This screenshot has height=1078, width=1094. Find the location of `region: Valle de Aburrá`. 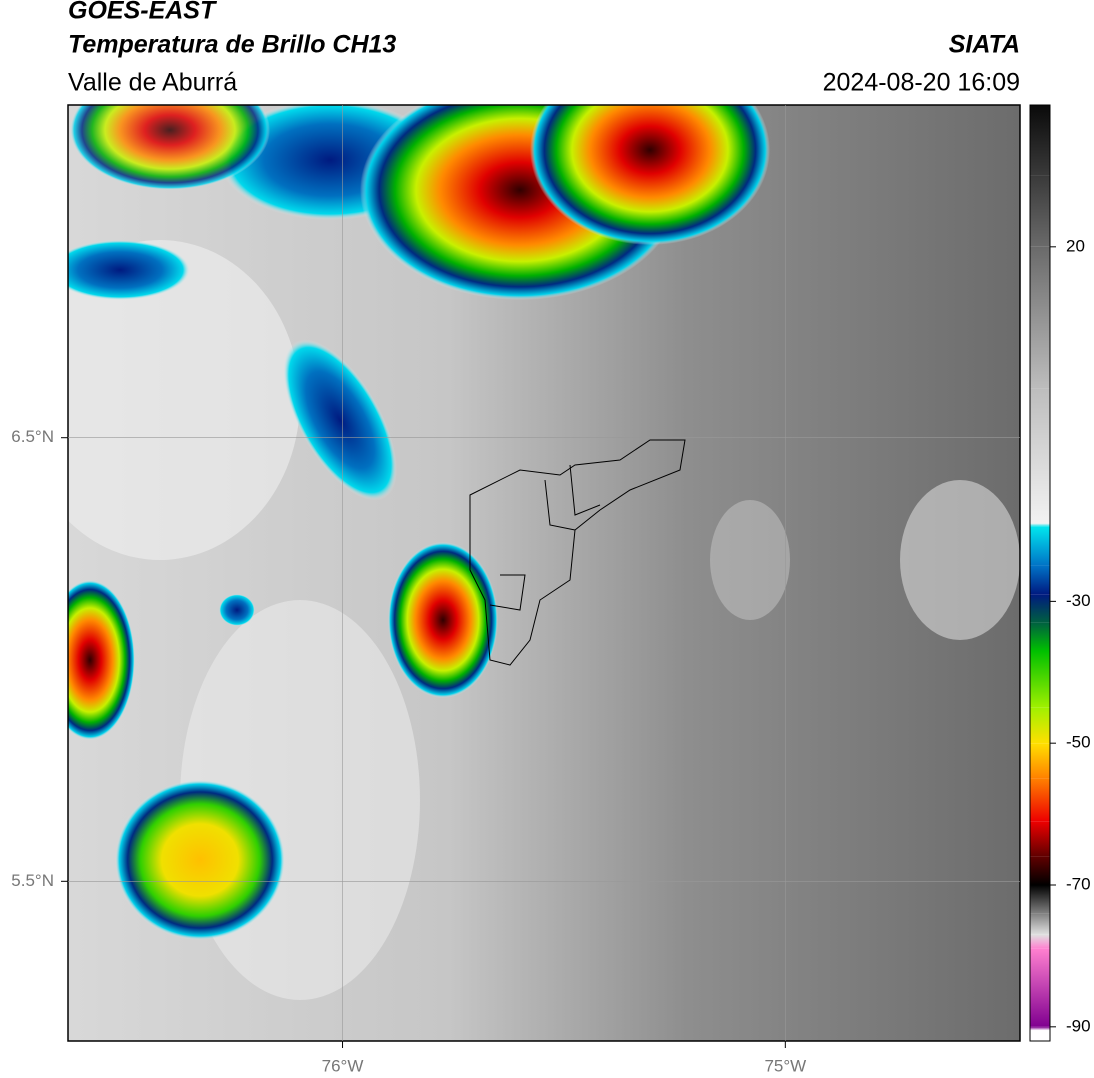

region: Valle de Aburrá is located at coordinates (152, 83).